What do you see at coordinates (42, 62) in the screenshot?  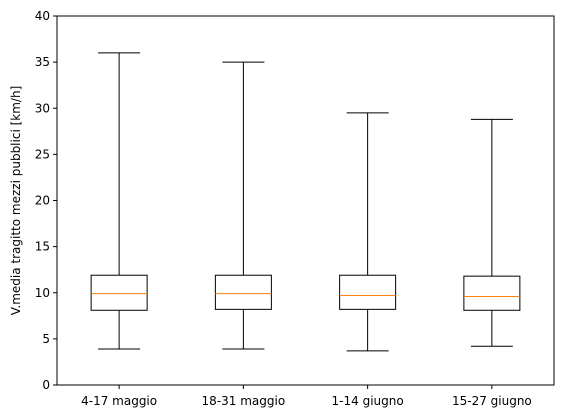 I see `y-tick-label: 35` at bounding box center [42, 62].